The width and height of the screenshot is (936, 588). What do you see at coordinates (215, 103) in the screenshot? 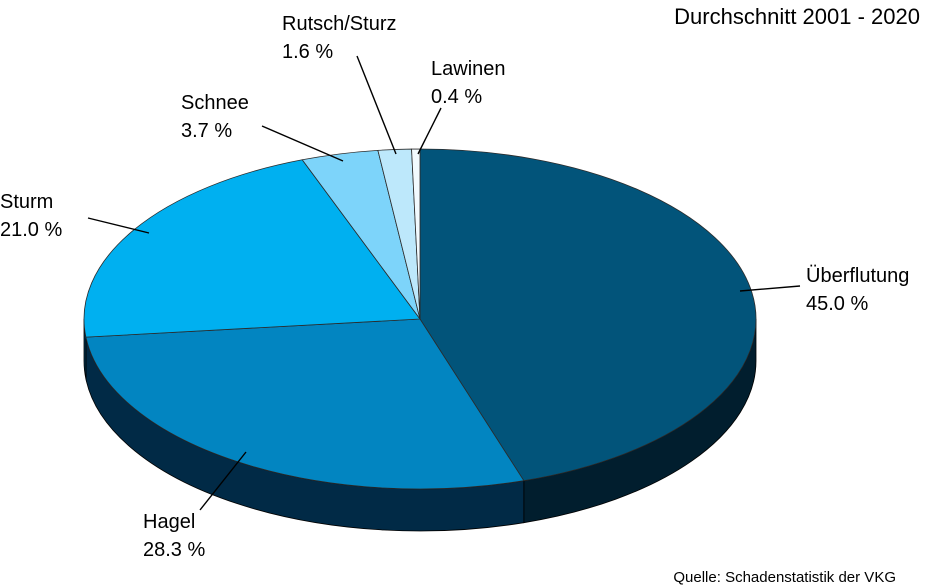
I see `slice-label-schnee: Schnee` at bounding box center [215, 103].